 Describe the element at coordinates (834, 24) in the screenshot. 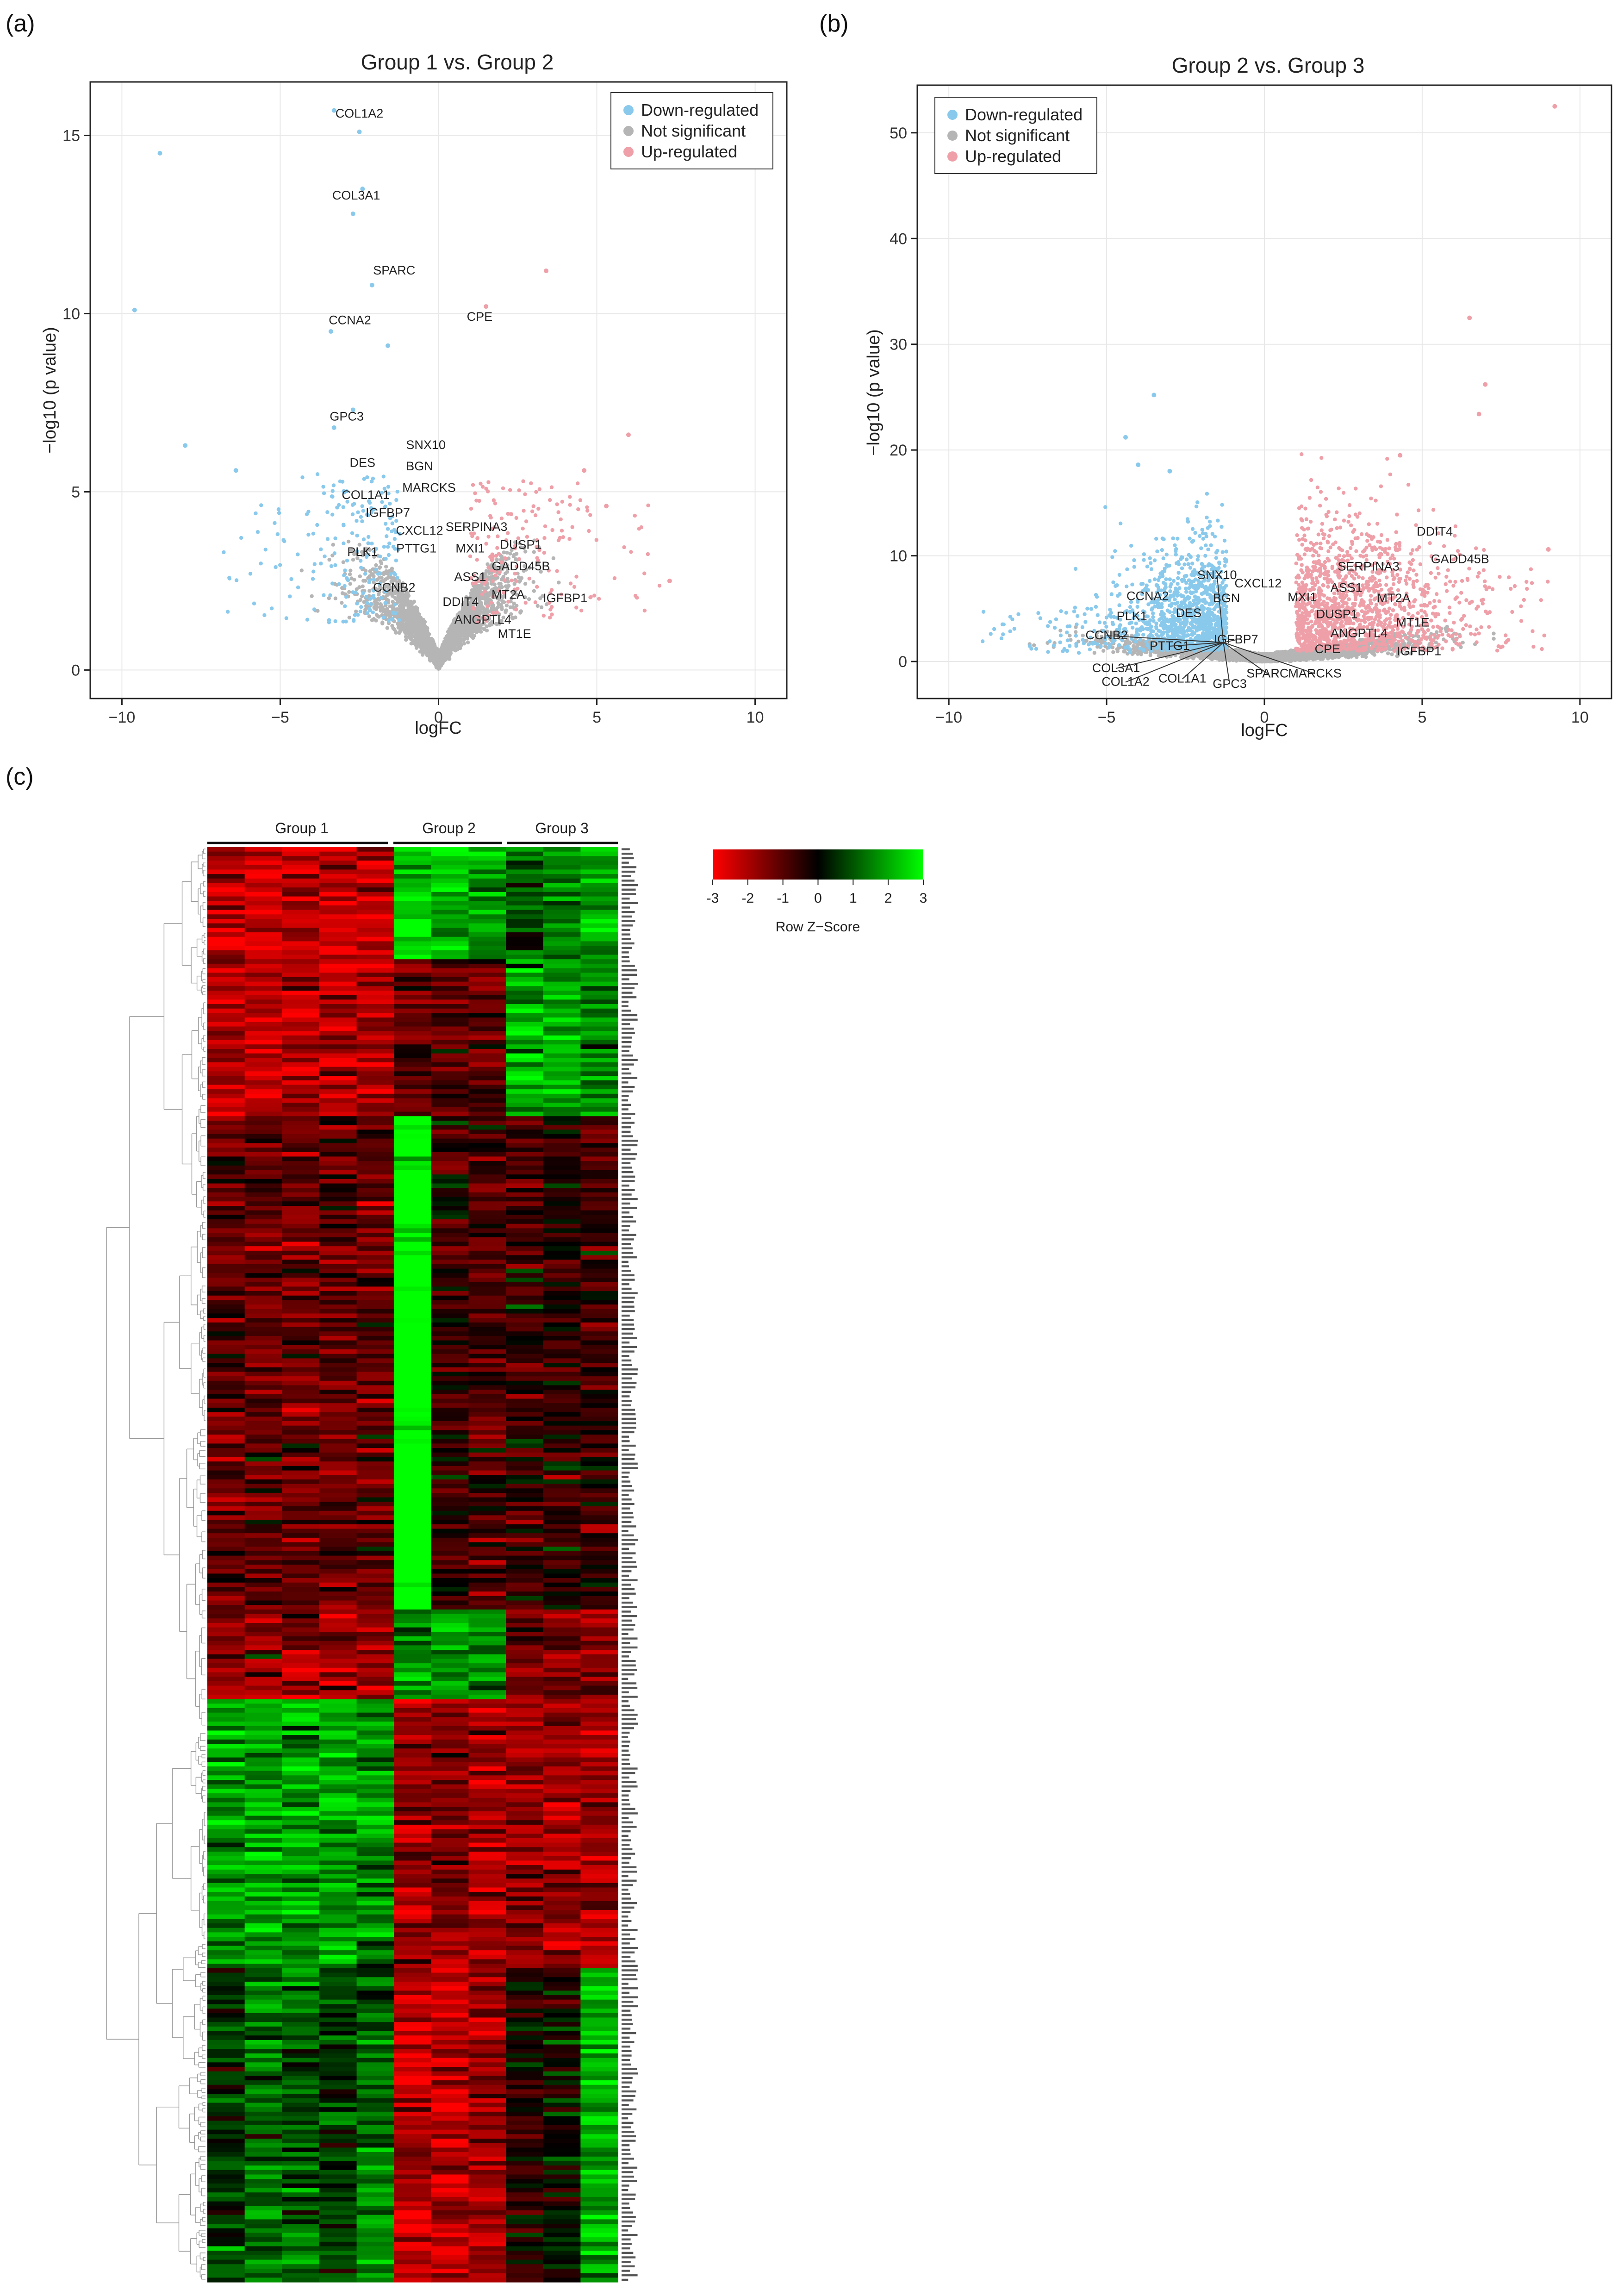

I see `panel-label-b: (b)` at that location.